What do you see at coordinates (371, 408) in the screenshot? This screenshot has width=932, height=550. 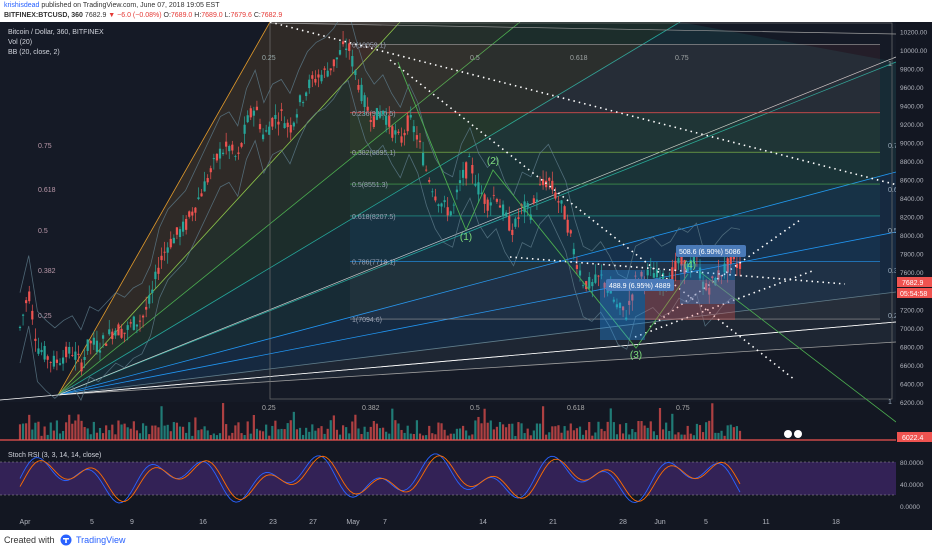 I see `fan-label: 0.382` at bounding box center [371, 408].